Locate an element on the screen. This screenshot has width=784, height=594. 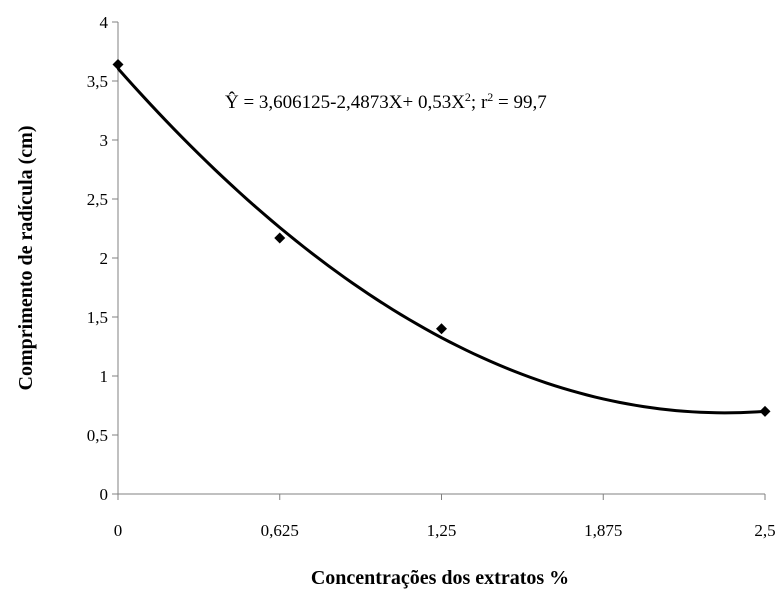
x-tick-label: 2,5 is located at coordinates (764, 530).